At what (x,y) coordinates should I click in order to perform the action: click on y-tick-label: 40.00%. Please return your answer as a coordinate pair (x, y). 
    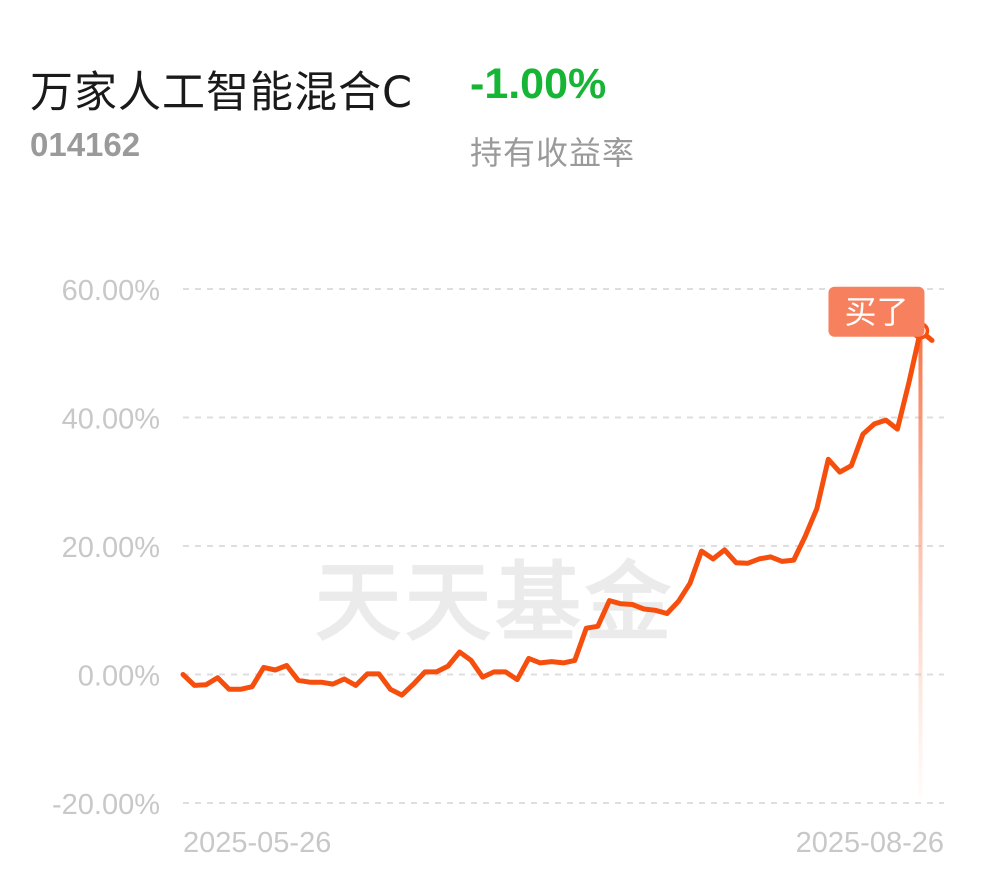
    Looking at the image, I should click on (111, 420).